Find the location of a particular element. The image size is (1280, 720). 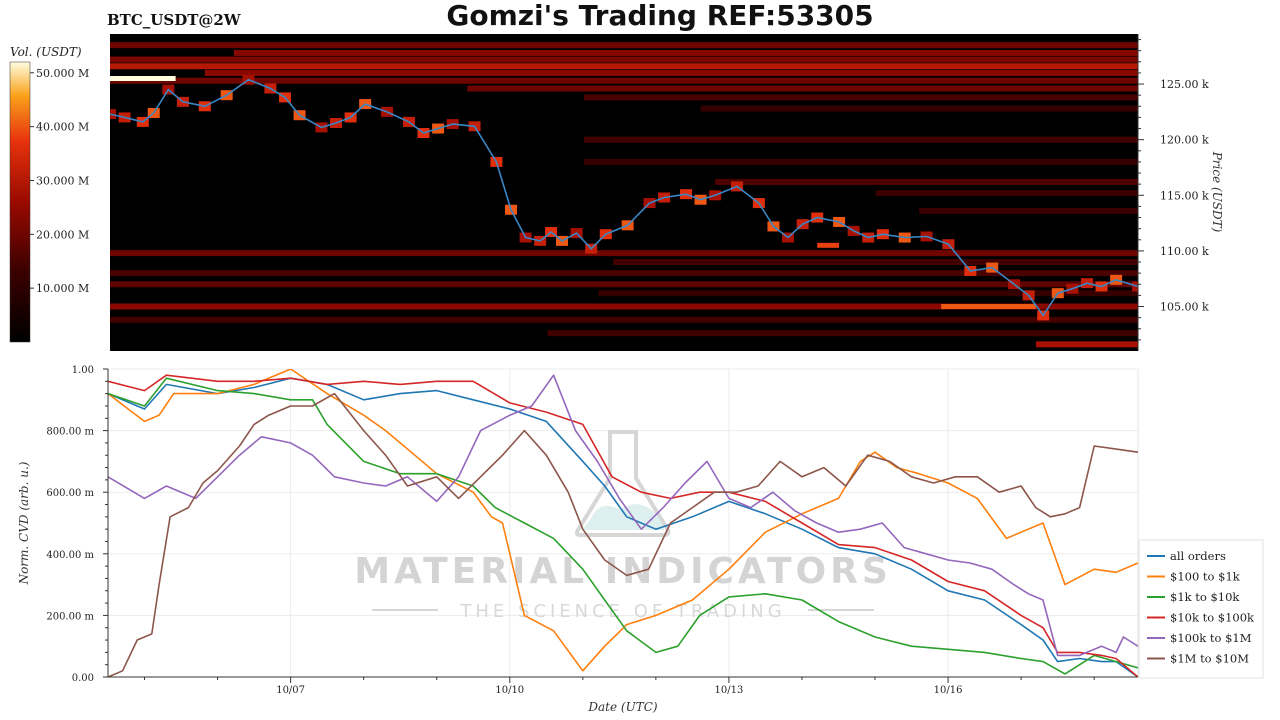

legend-label: $1M to $10M is located at coordinates (1209, 659).